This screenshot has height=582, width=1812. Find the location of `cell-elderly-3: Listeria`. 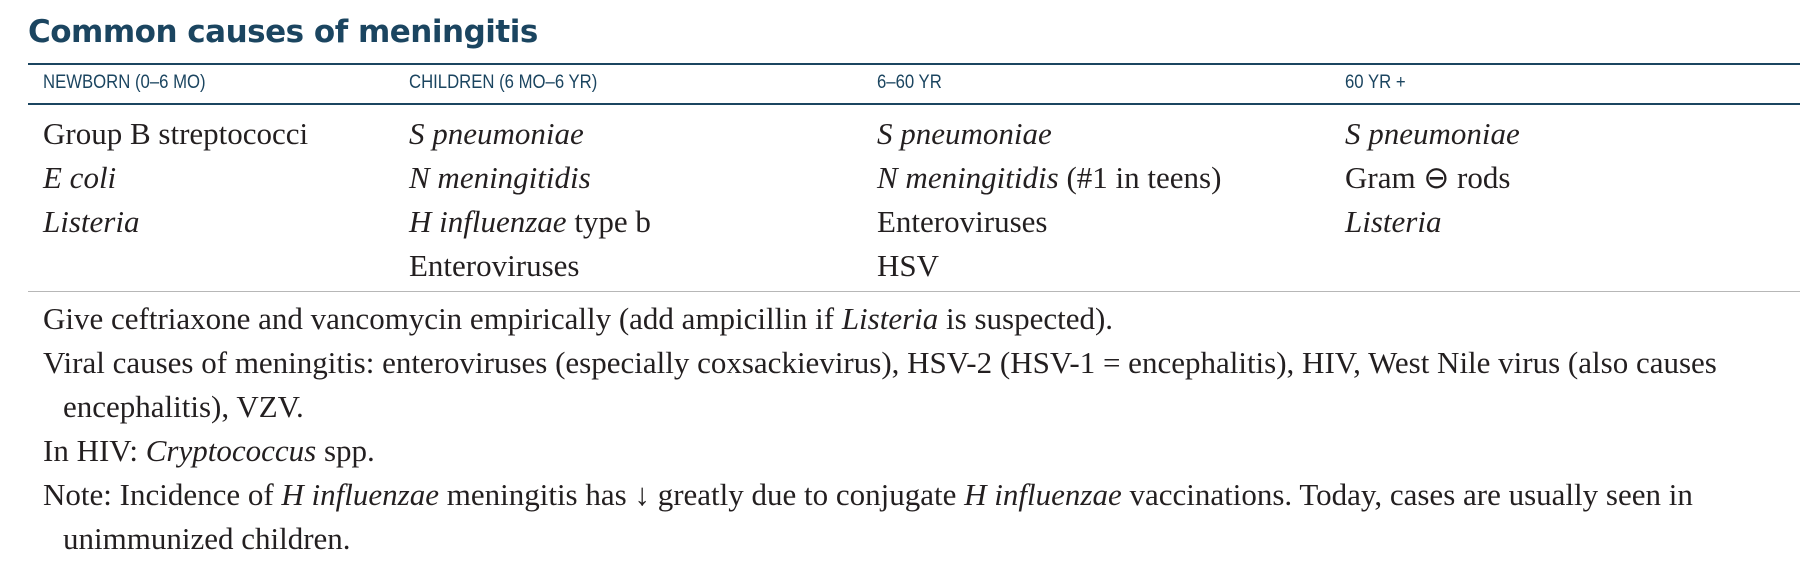

cell-elderly-3: Listeria is located at coordinates (1393, 221).